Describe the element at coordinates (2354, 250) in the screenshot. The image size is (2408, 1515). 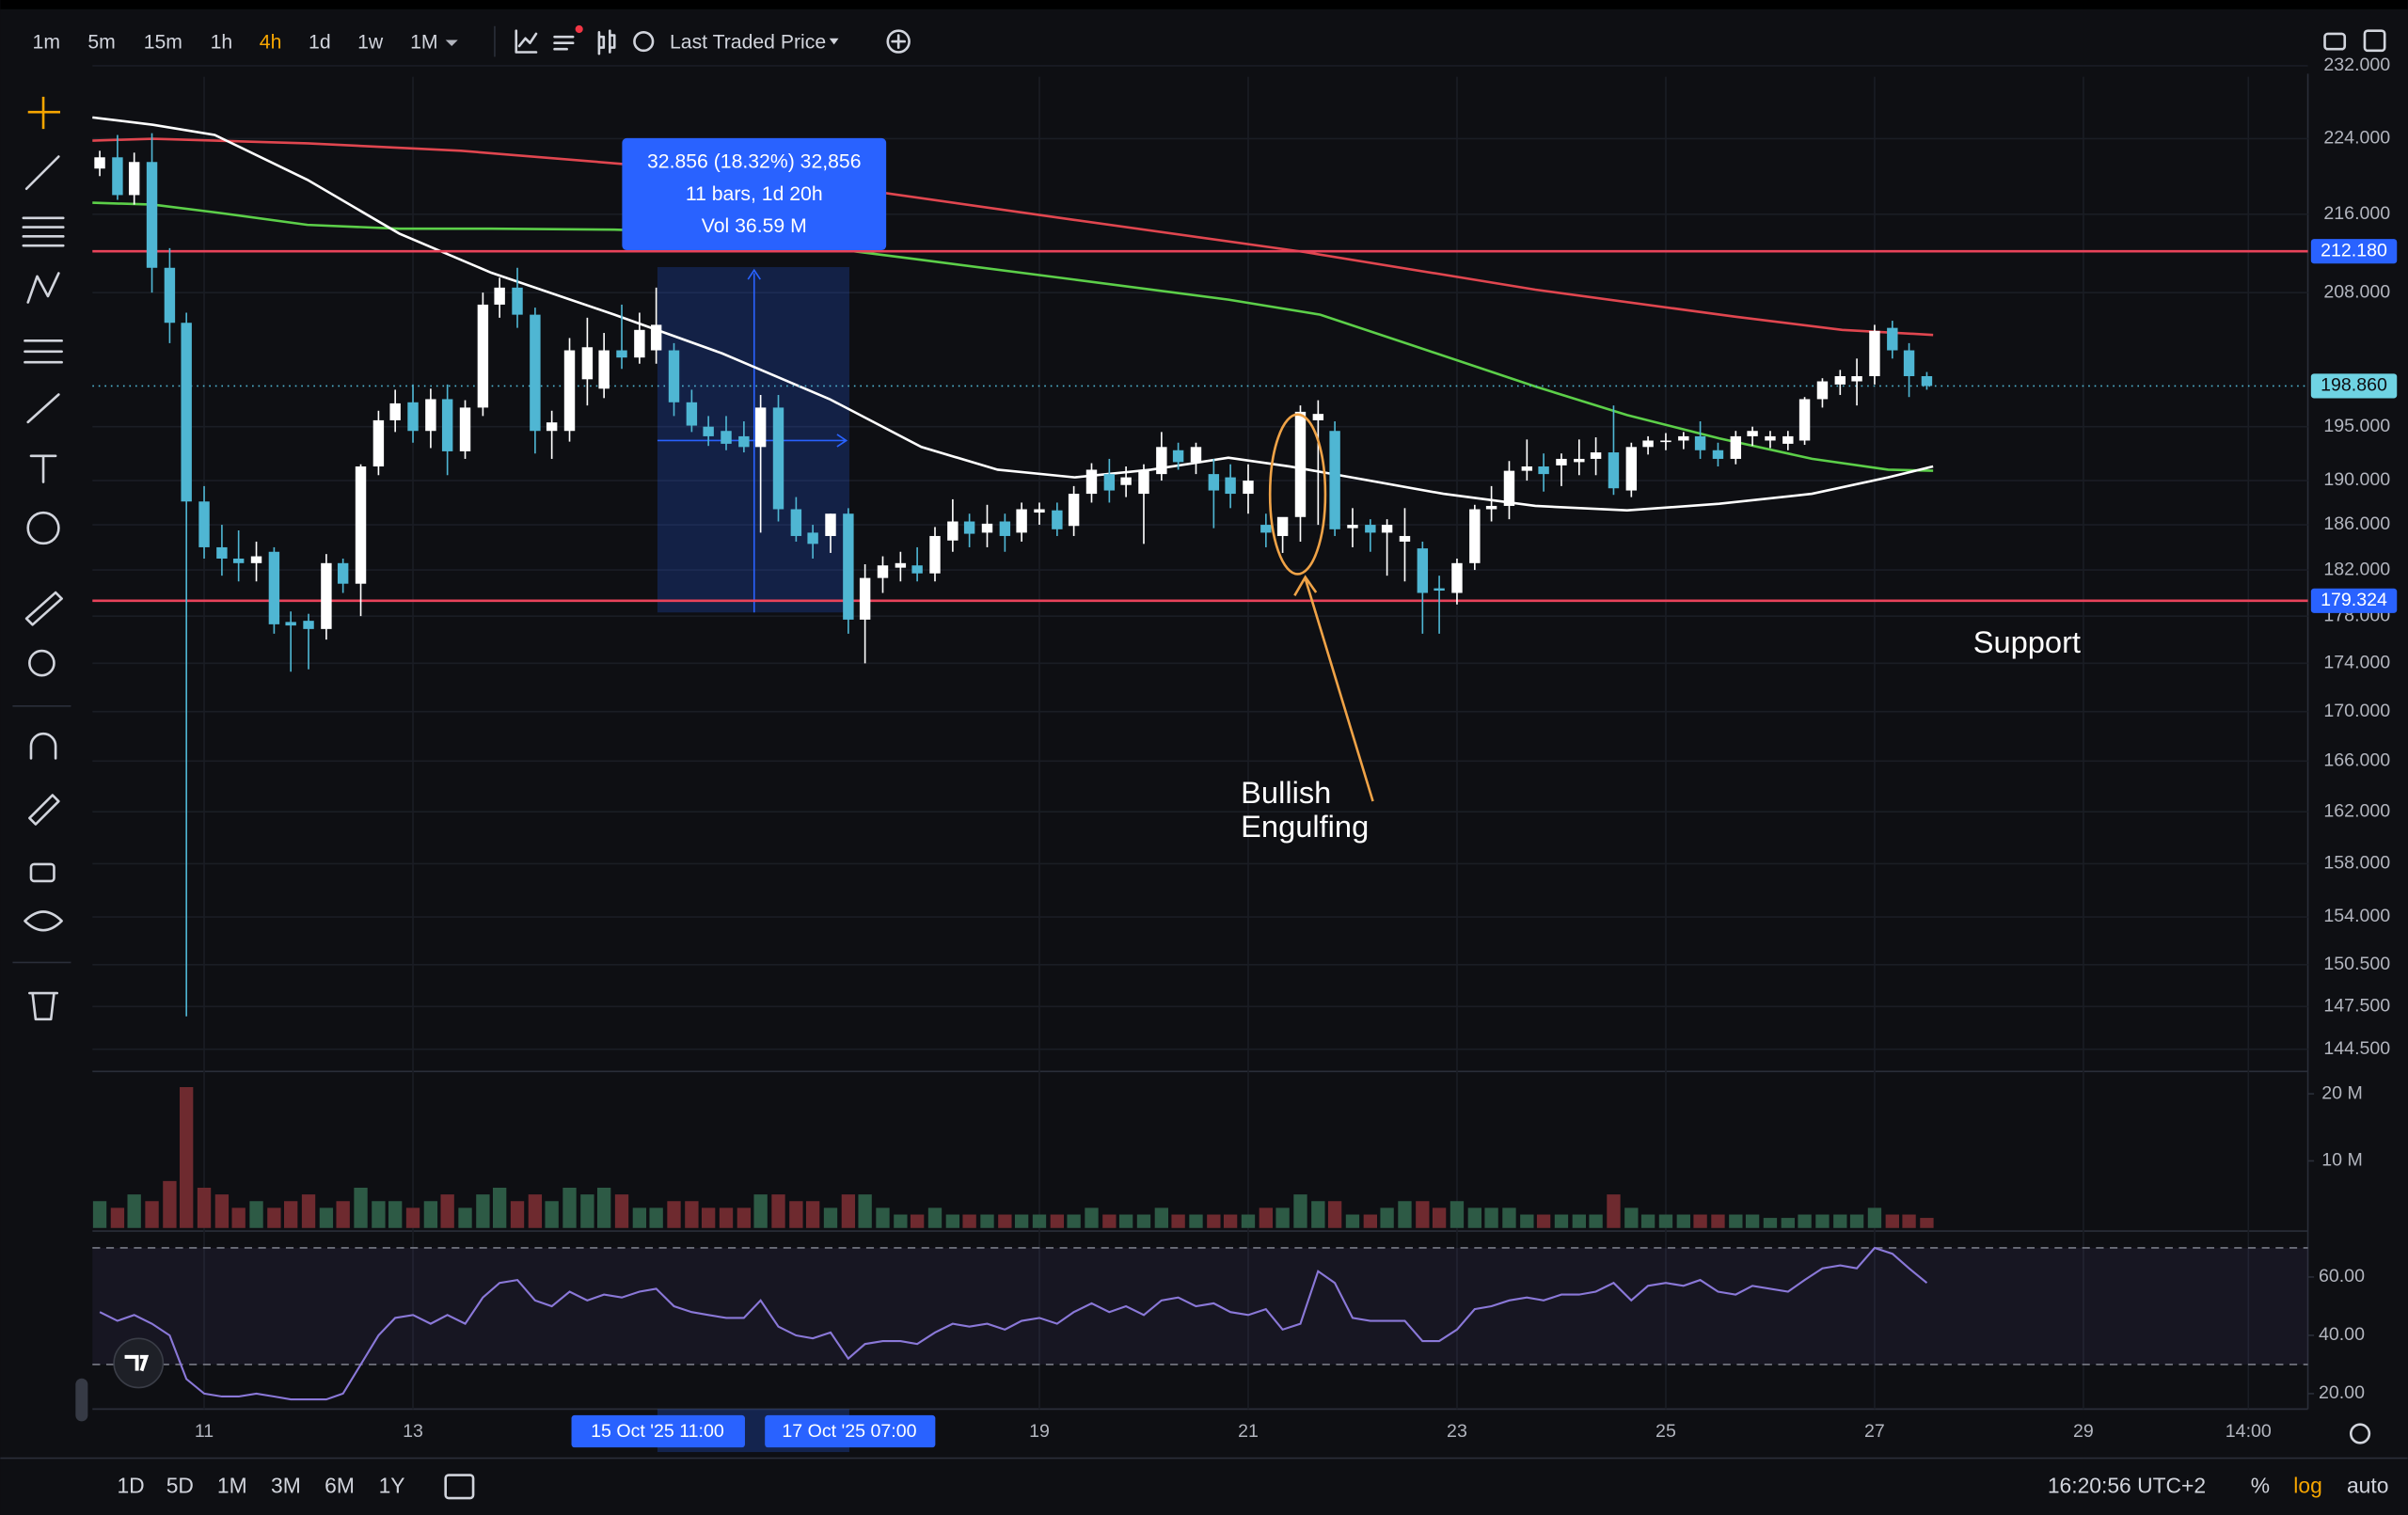
I see `level-label: 212.180` at that location.